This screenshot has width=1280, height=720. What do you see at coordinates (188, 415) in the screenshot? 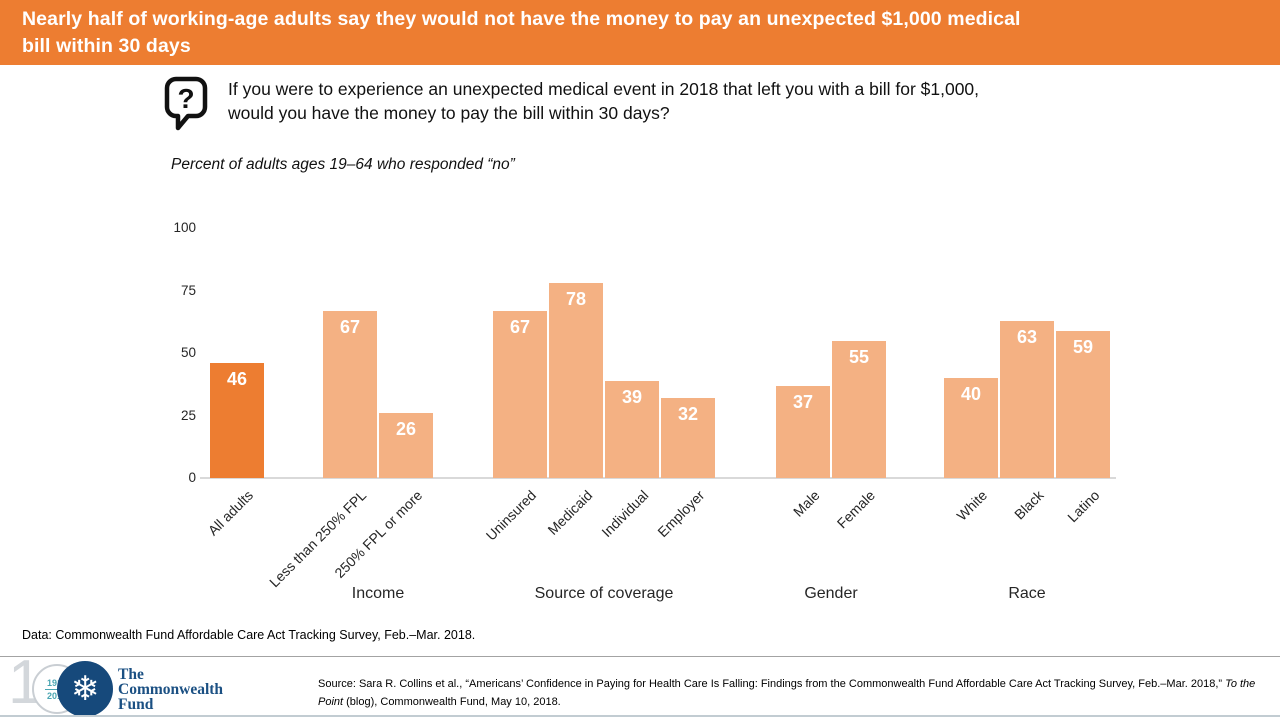
I see `y-tick-label: 25` at bounding box center [188, 415].